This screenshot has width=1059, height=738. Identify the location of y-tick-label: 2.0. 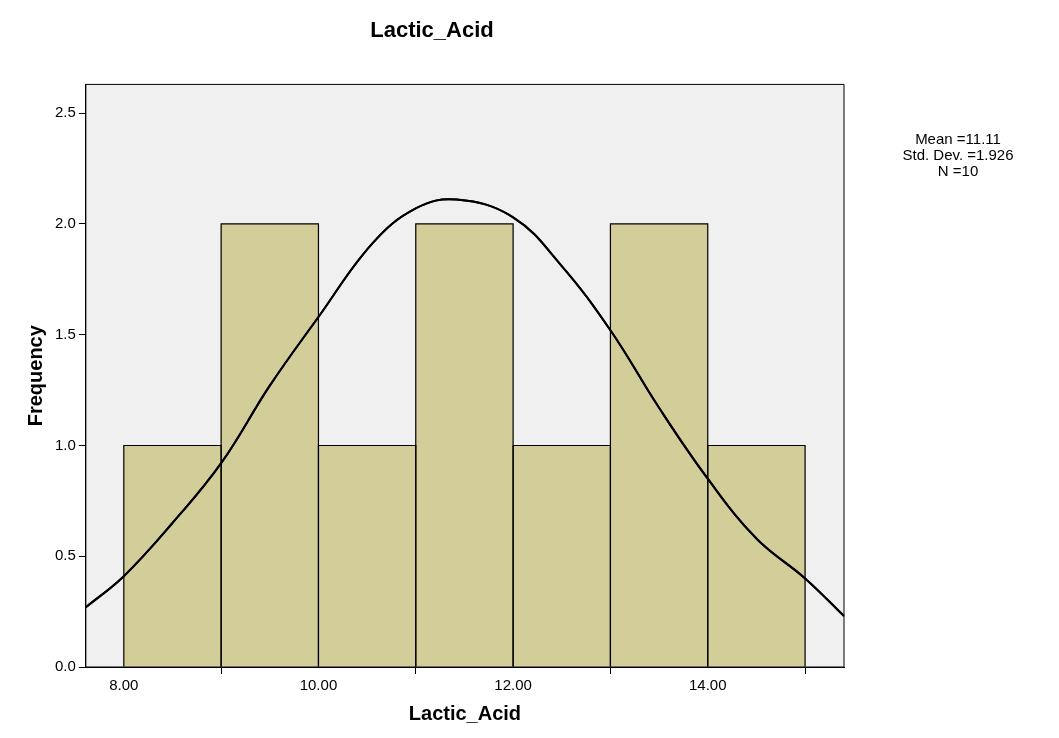
(65, 223).